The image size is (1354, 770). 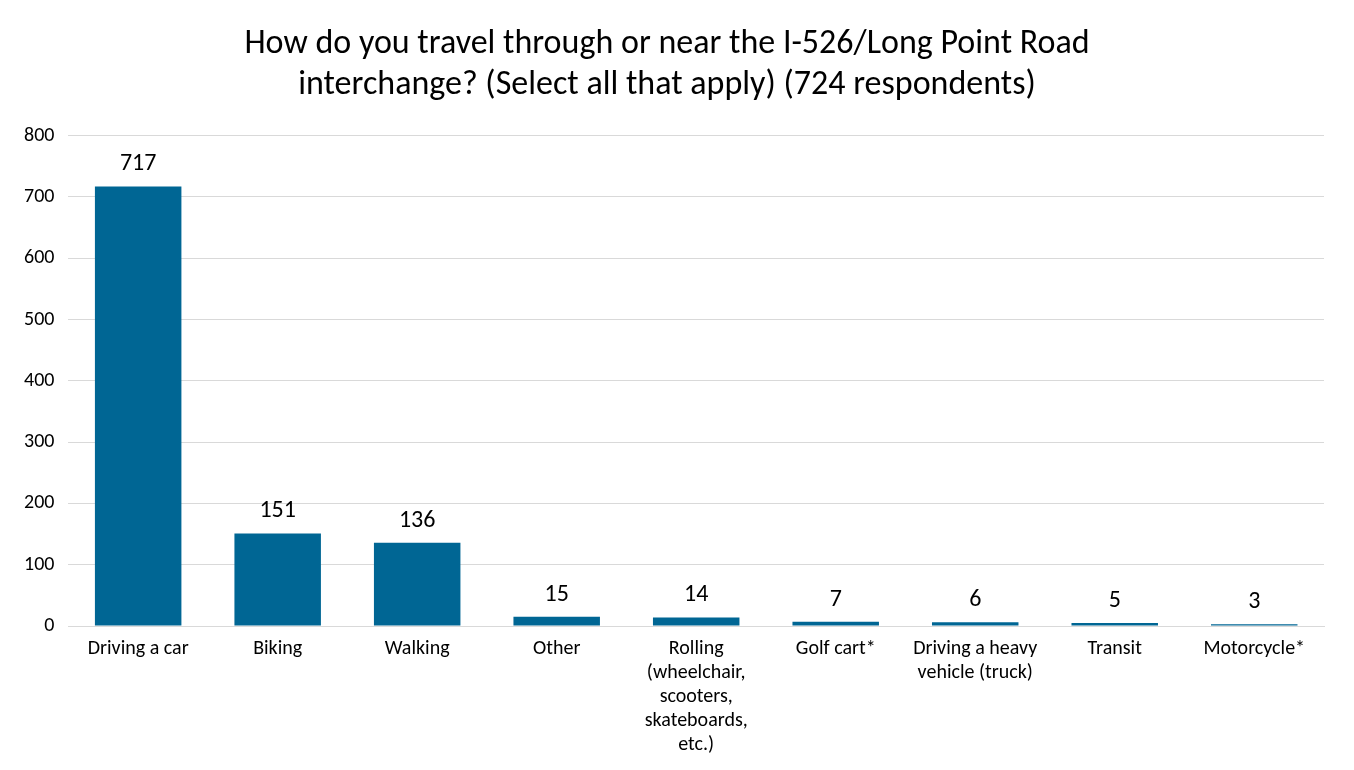 What do you see at coordinates (696, 695) in the screenshot?
I see `x-tick-label: Rolling (wheelchair, scooters, skateboards, etc.)` at bounding box center [696, 695].